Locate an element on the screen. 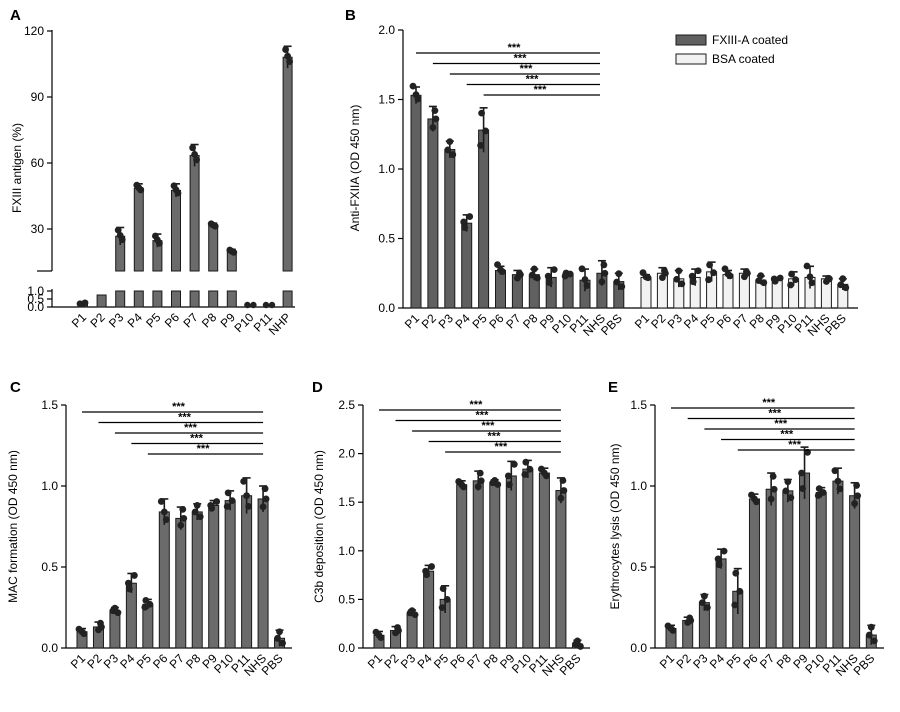 The width and height of the screenshot is (900, 712). panel-b-legend-swatch-bsa is located at coordinates (691, 59).